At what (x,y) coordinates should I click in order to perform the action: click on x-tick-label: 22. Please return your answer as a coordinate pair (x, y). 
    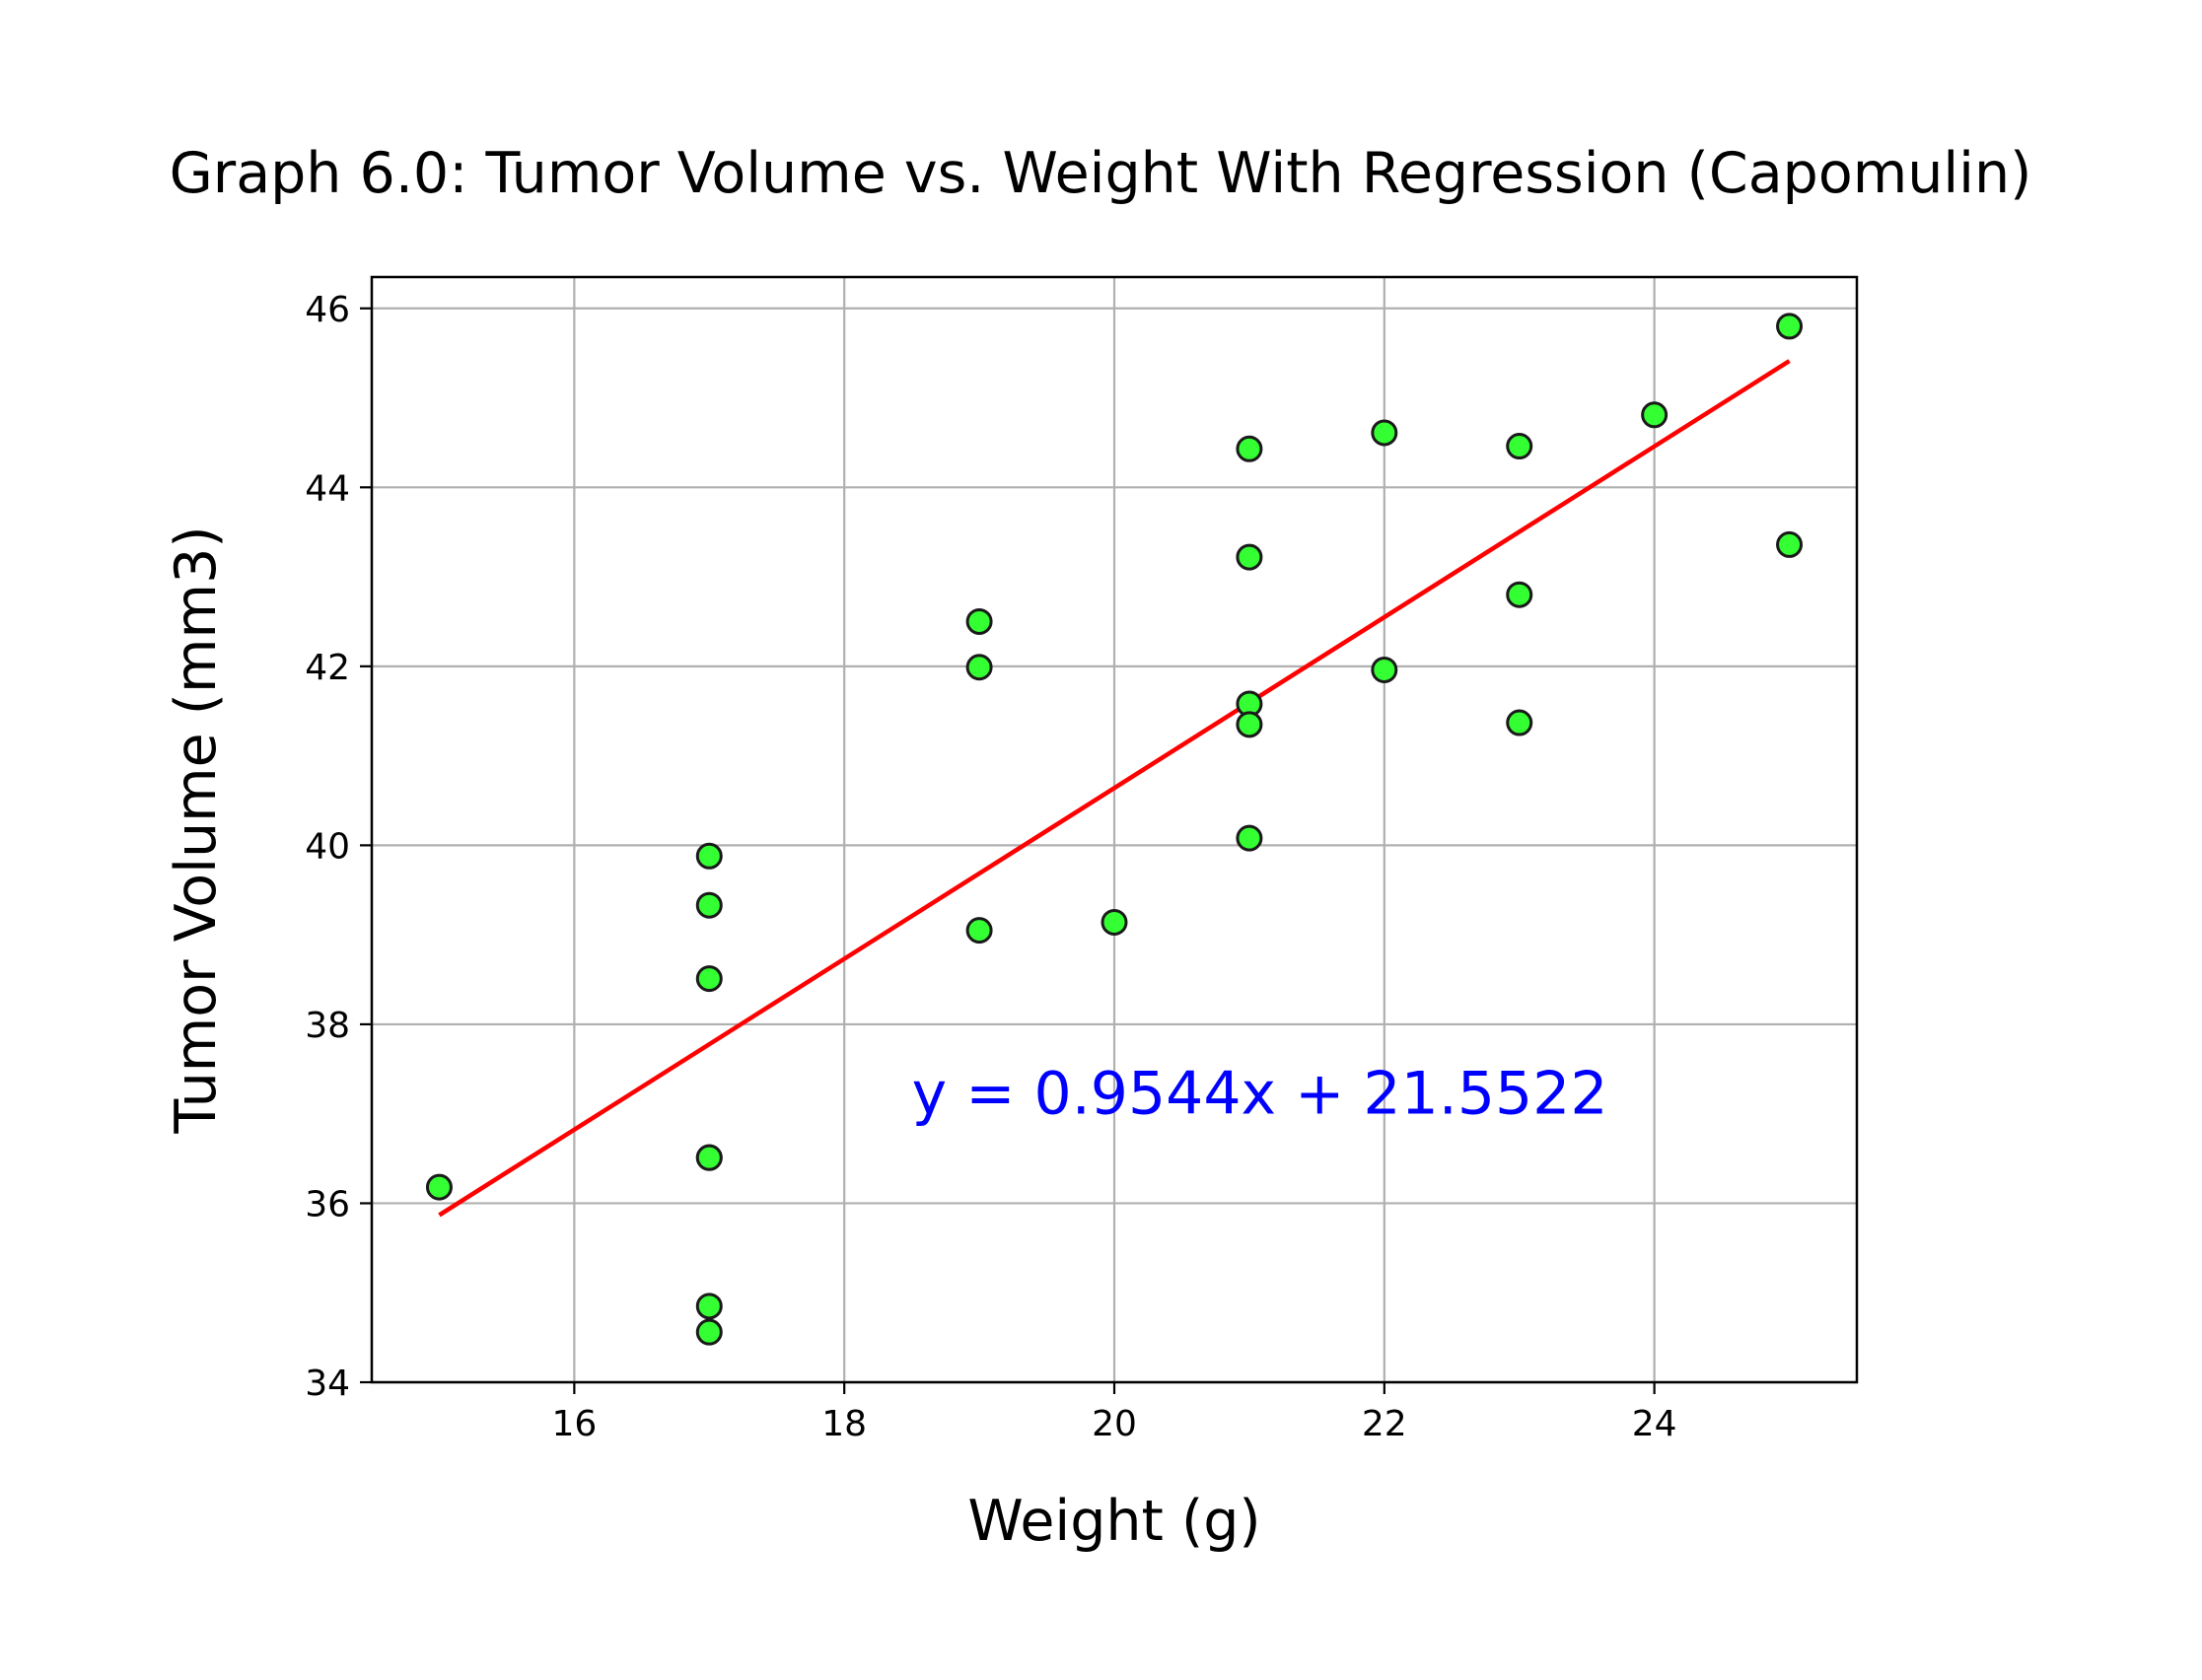
    Looking at the image, I should click on (1384, 1424).